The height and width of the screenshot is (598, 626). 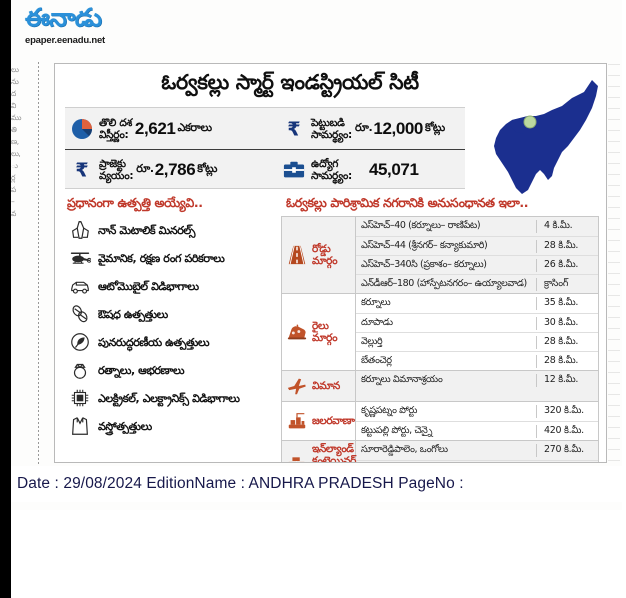 I want to click on garment-icon, so click(x=80, y=426).